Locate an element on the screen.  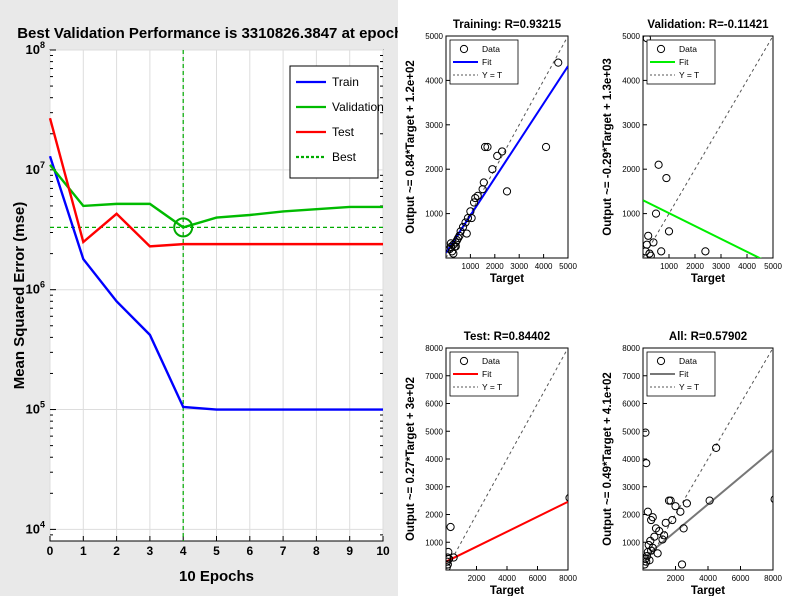
y-axis-label: Output ~= -0.29*Target + 1.3e+03 is located at coordinates (608, 146).